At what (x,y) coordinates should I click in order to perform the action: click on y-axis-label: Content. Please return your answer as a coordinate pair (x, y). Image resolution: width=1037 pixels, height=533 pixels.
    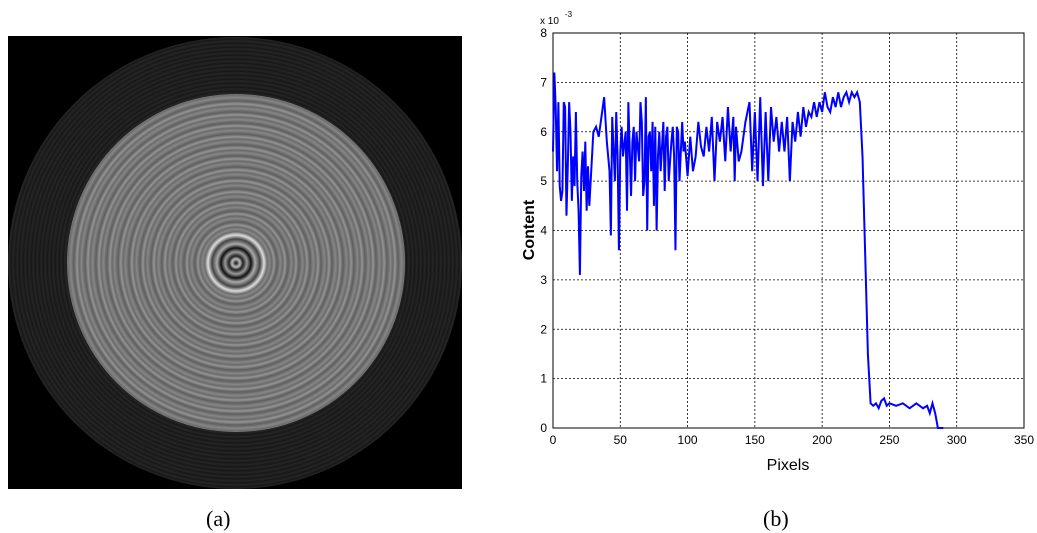
    Looking at the image, I should click on (529, 229).